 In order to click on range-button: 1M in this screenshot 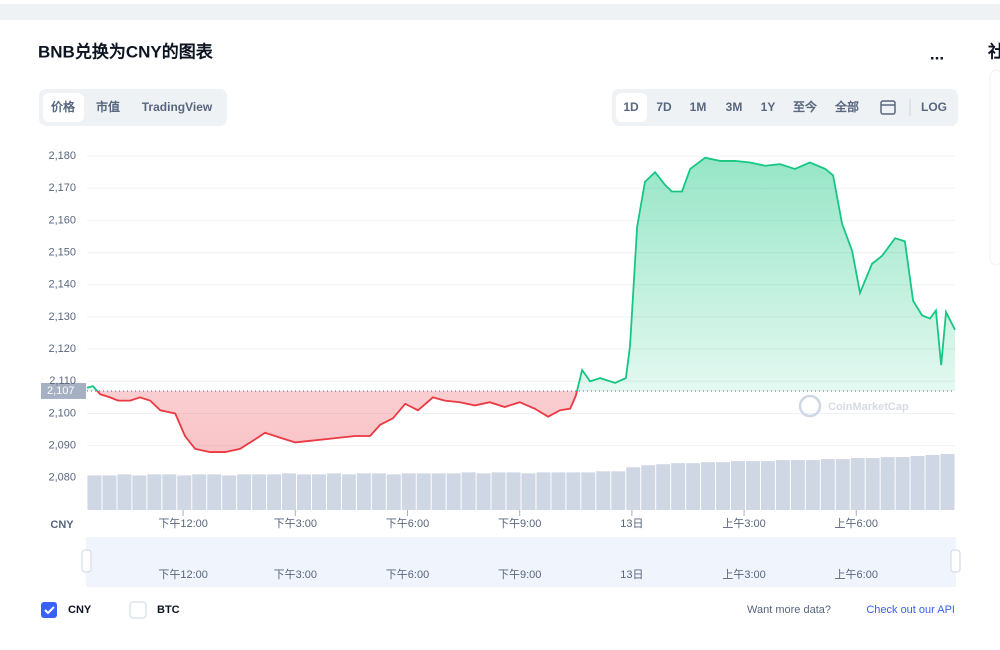, I will do `click(698, 107)`.